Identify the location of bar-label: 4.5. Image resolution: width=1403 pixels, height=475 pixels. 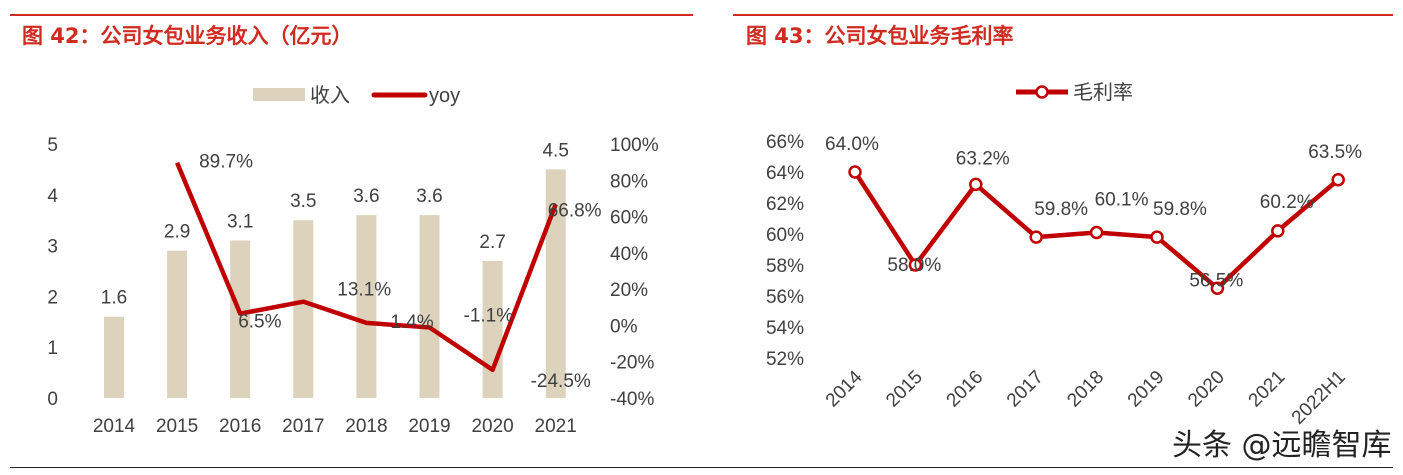
(555, 150).